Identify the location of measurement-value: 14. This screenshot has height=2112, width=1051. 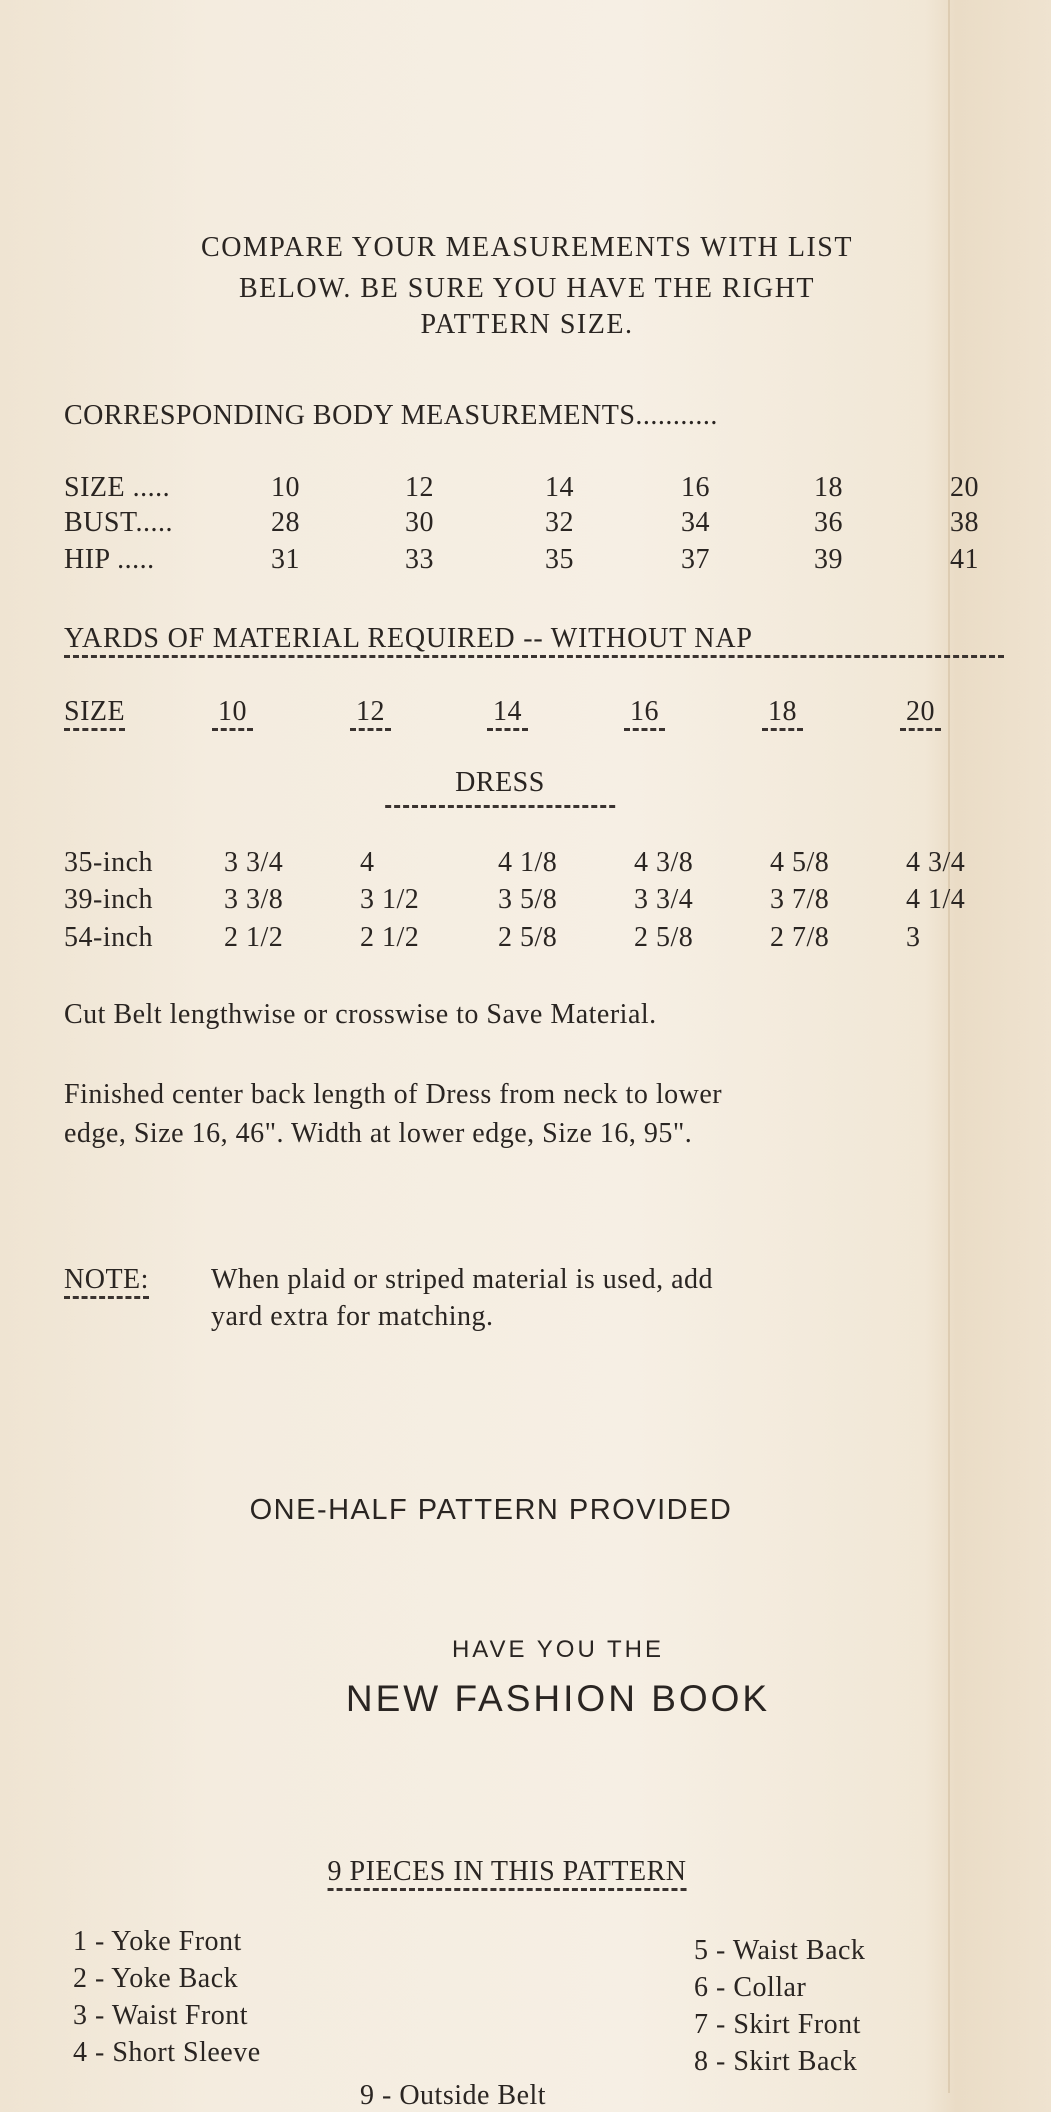
(559, 487).